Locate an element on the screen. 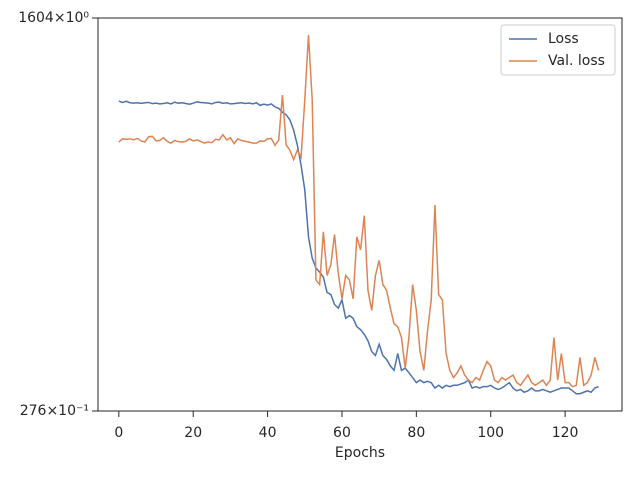 This screenshot has width=640, height=484. x-axis-label: Epochs is located at coordinates (360, 453).